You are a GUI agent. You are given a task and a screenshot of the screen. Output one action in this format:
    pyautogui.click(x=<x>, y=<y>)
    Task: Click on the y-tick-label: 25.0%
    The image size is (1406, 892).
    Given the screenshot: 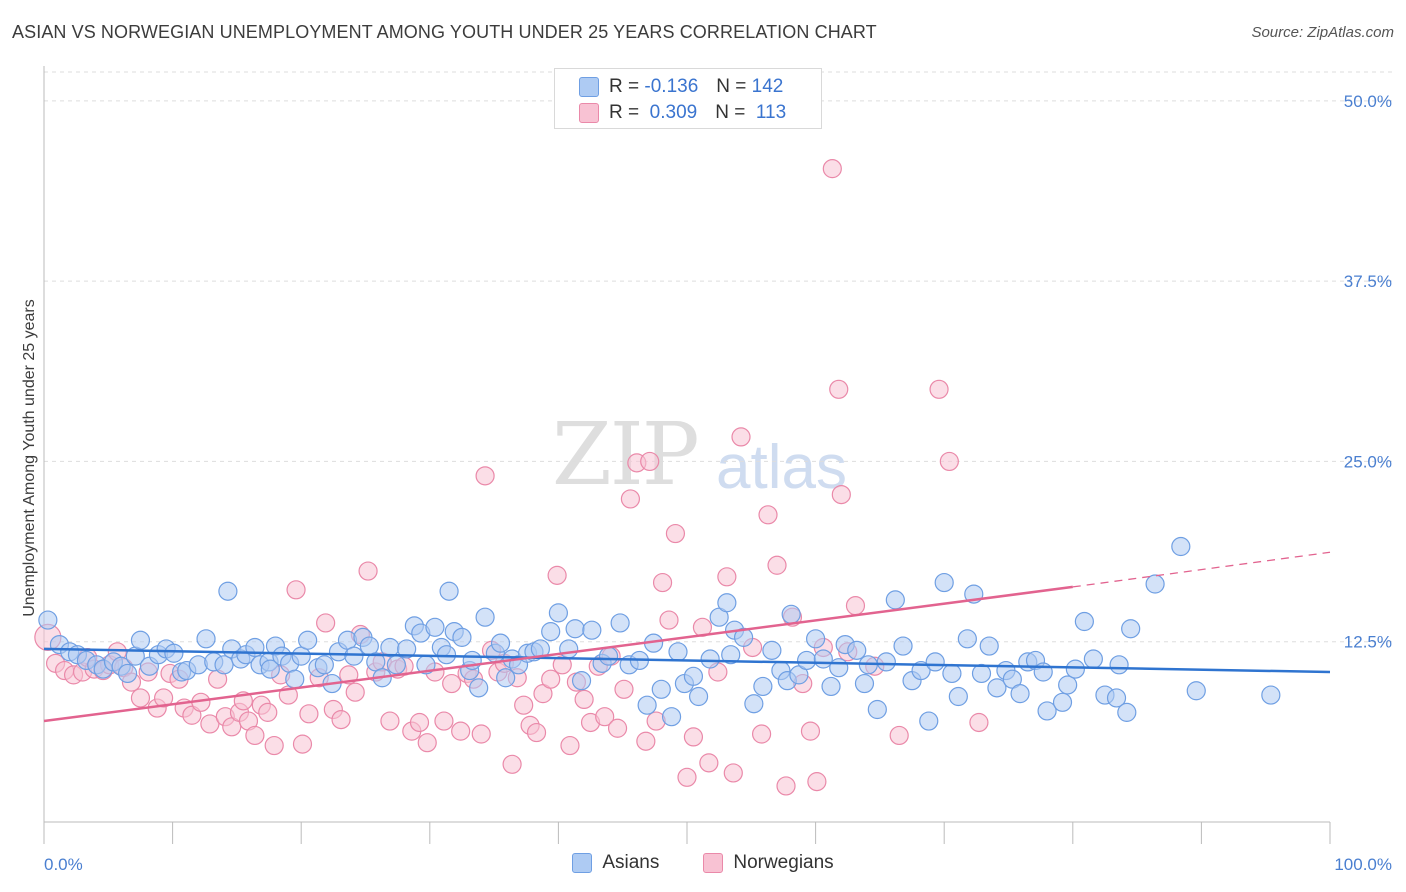 What is the action you would take?
    pyautogui.click(x=1368, y=461)
    